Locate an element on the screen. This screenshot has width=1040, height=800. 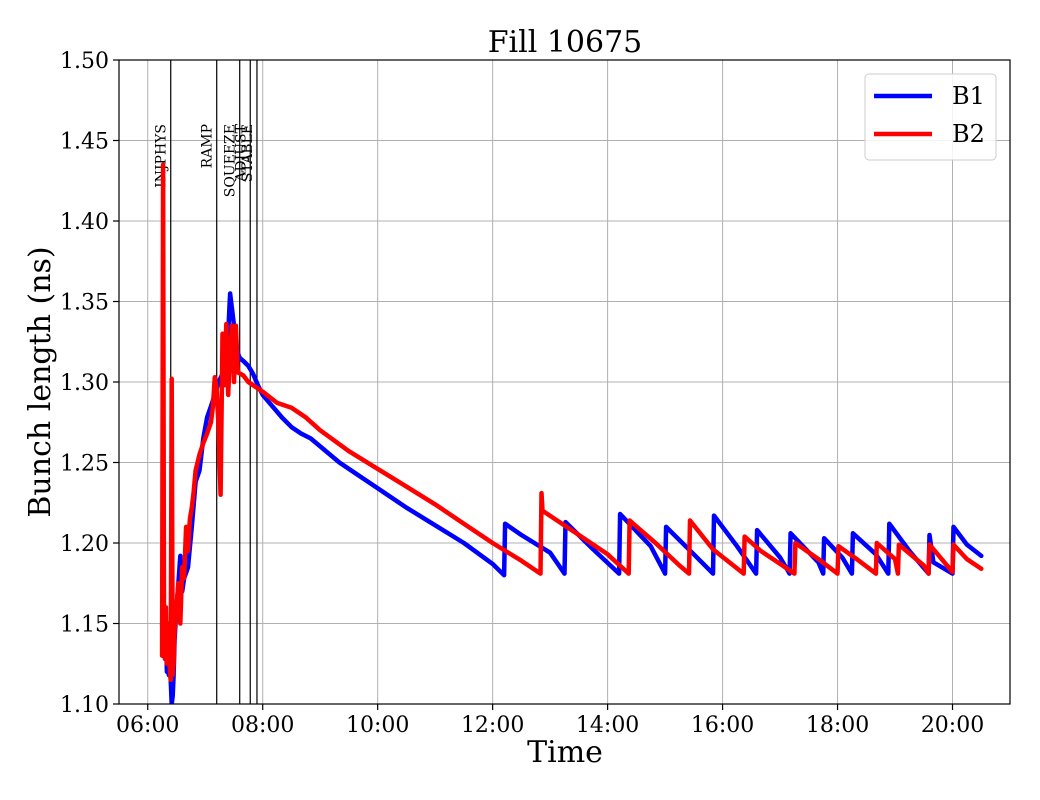
x-axis-ticks: 06:00 08:00 10:00 12:00 14:00 16:00 18:00 20:00 is located at coordinates (550, 721).